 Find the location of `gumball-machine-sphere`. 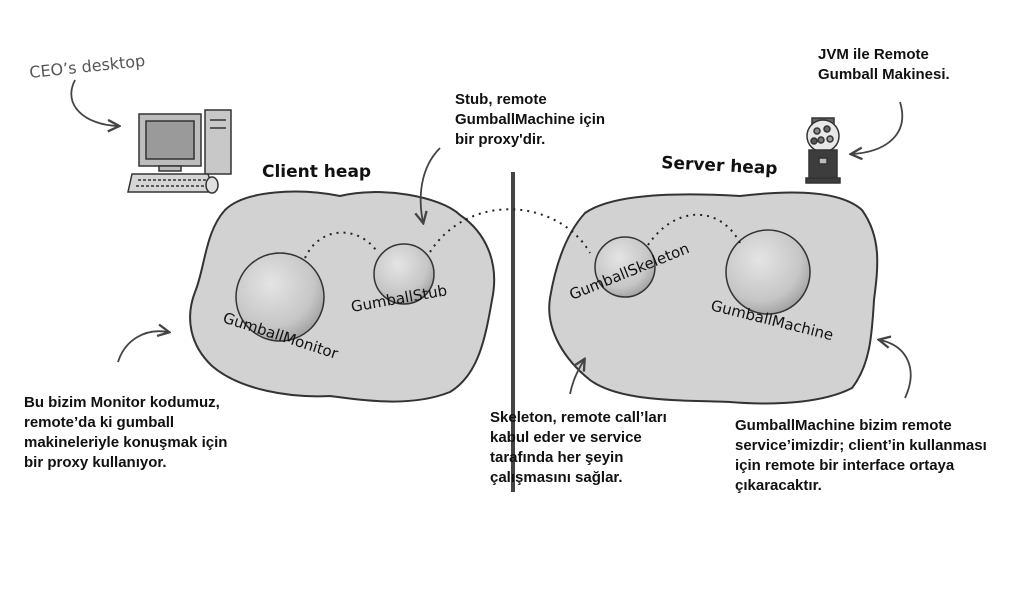

gumball-machine-sphere is located at coordinates (768, 272).